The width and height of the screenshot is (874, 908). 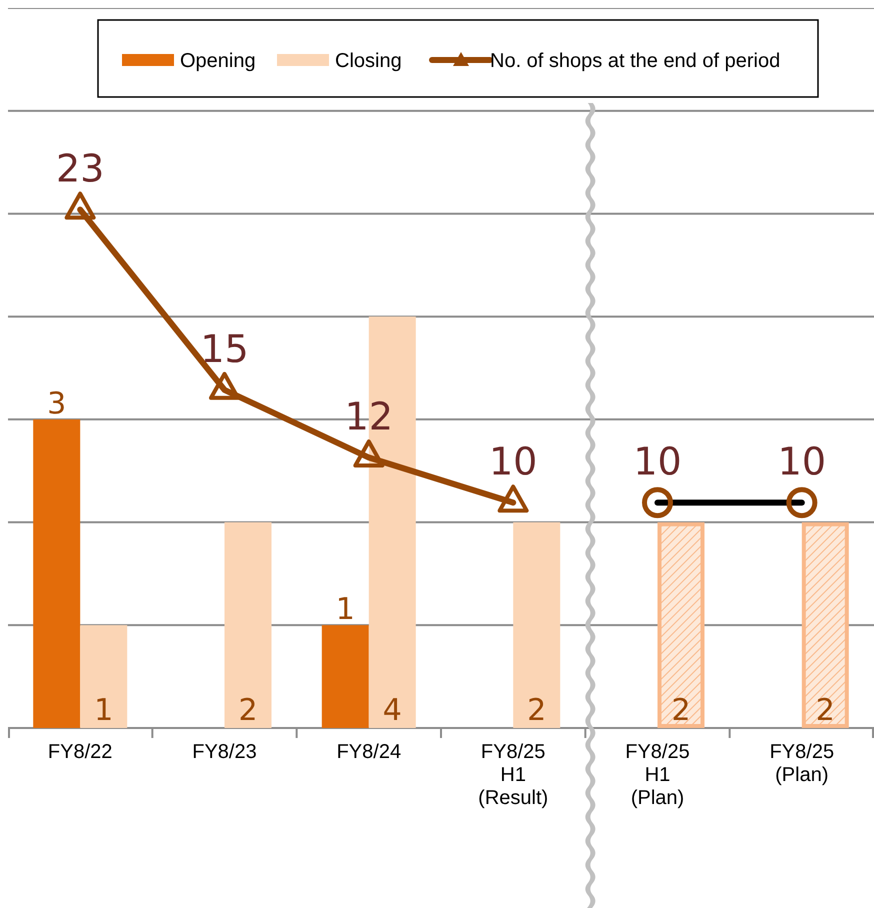 I want to click on x-tick-label: FY8/24, so click(x=369, y=752).